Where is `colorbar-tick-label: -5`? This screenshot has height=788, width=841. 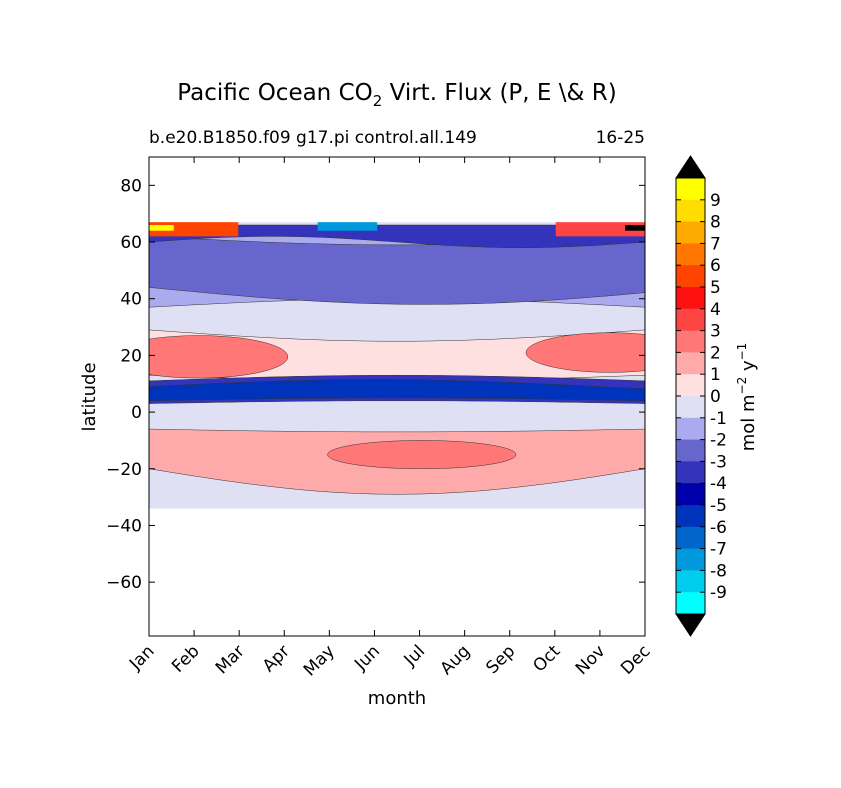 colorbar-tick-label: -5 is located at coordinates (718, 506).